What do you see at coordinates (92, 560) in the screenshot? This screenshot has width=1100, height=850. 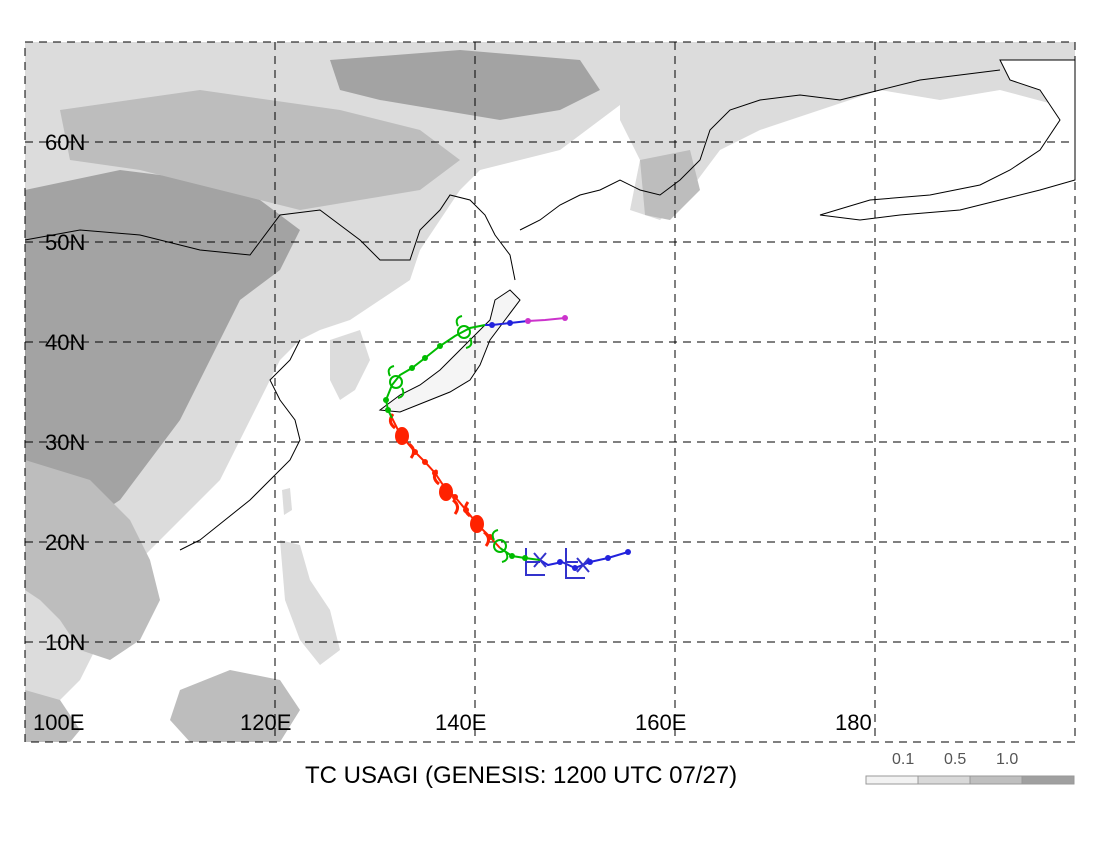 I see `land-indochina` at bounding box center [92, 560].